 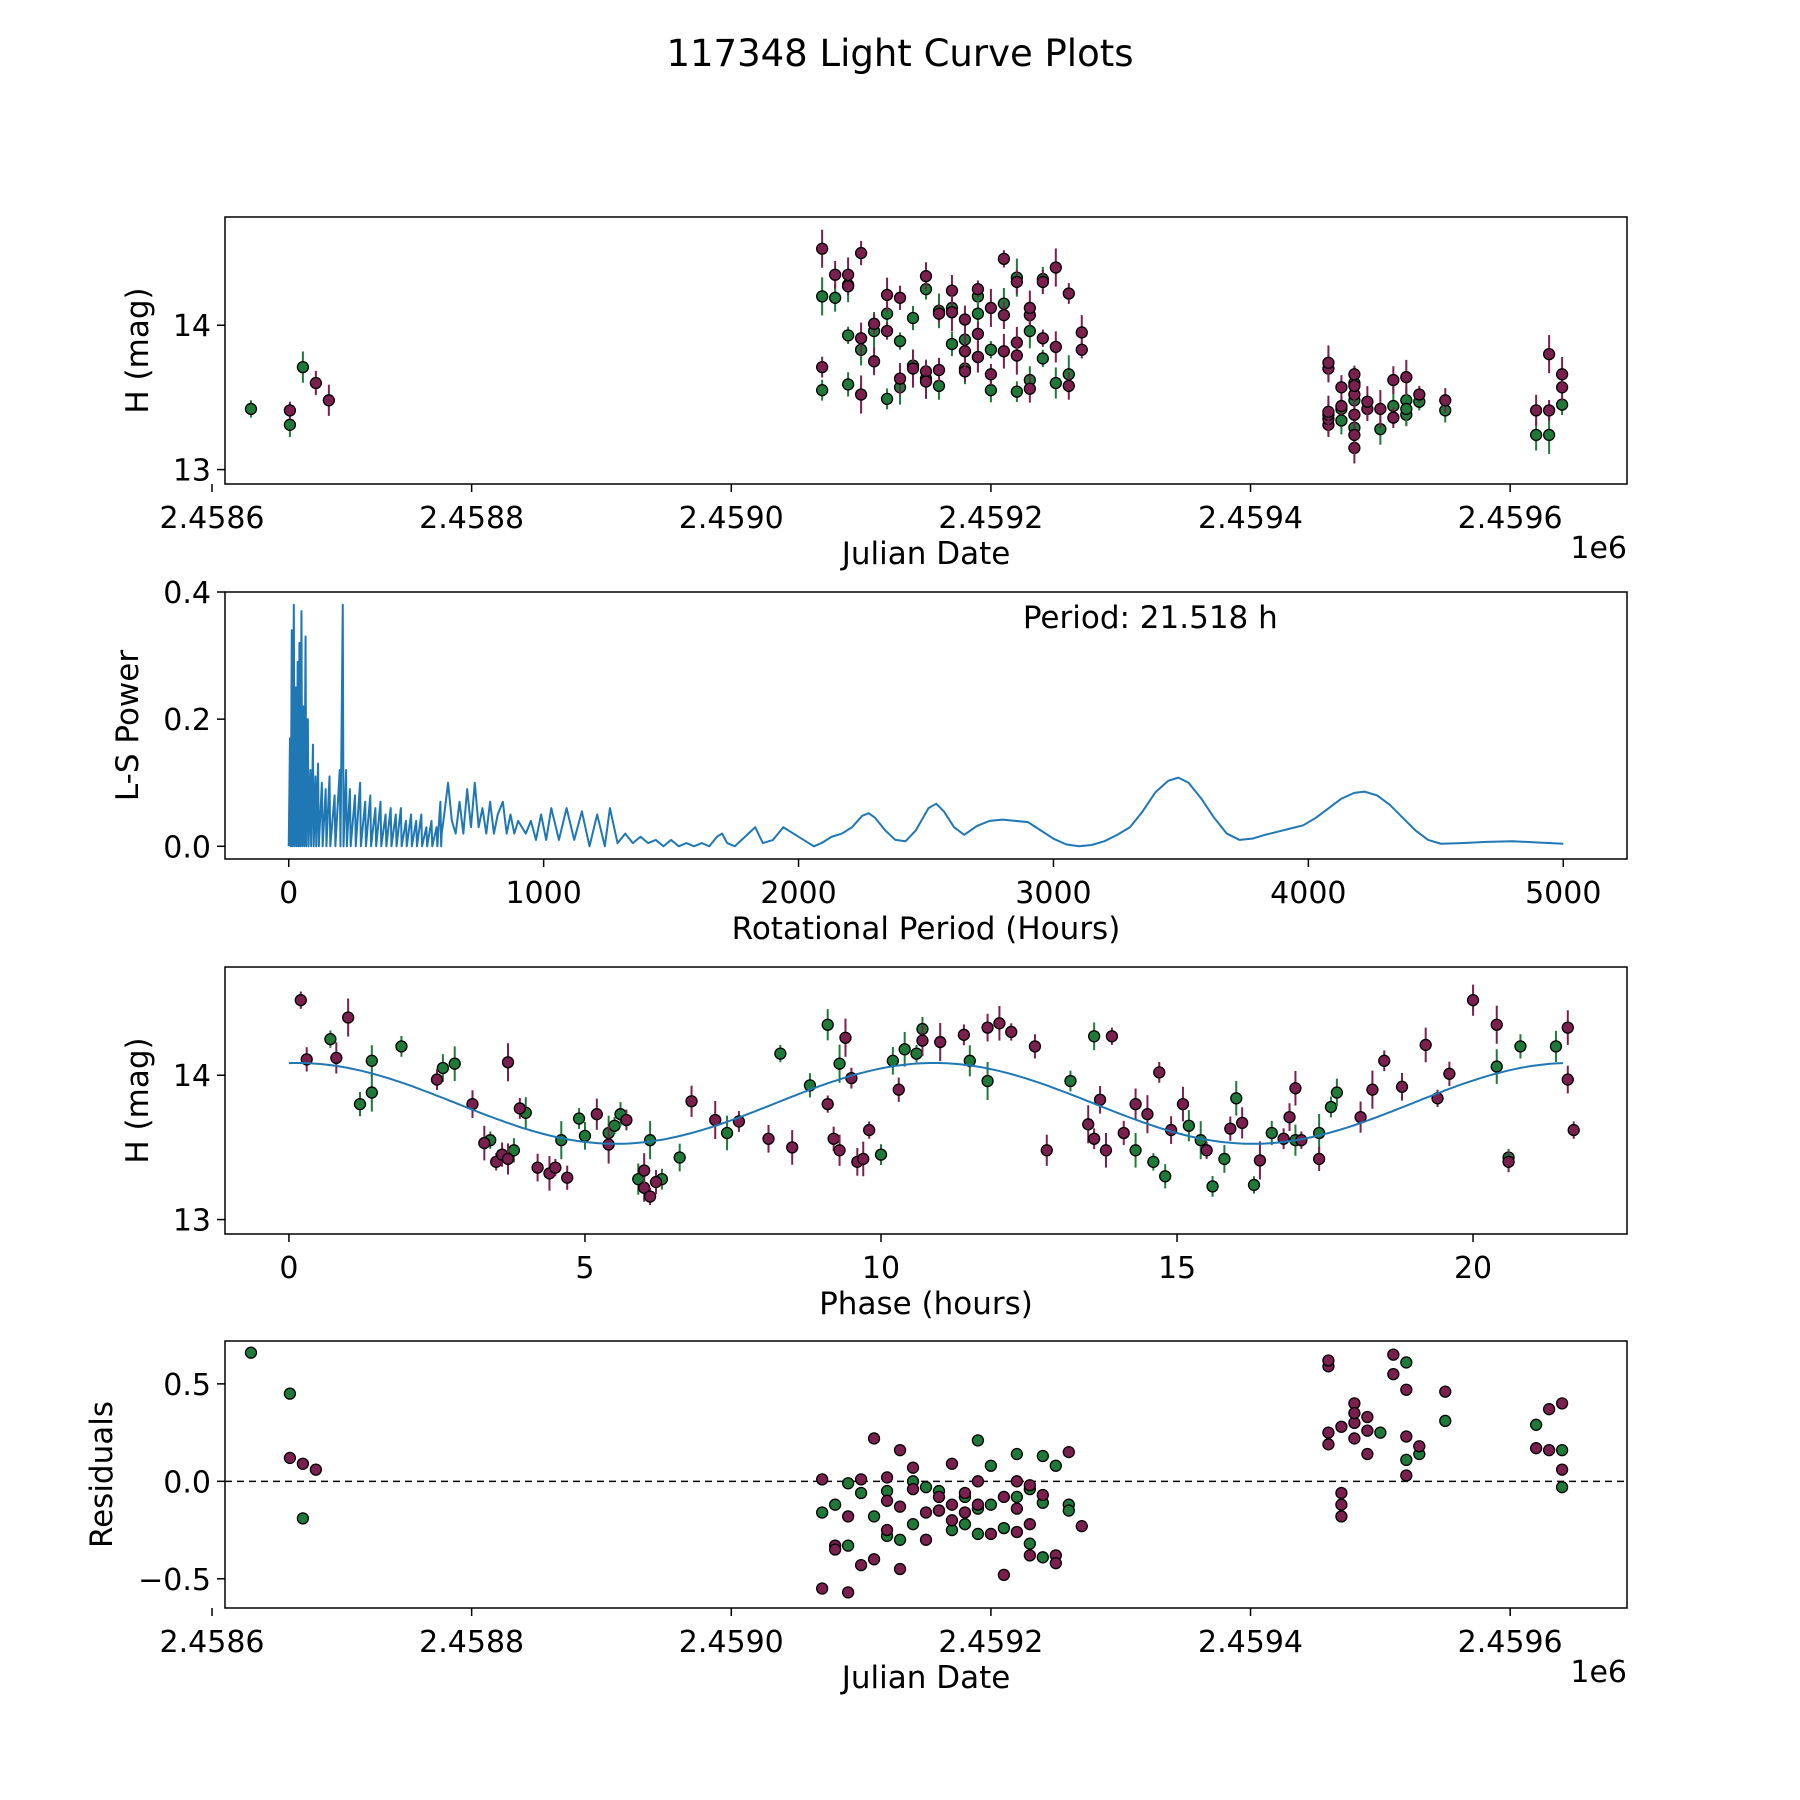 What do you see at coordinates (926, 1304) in the screenshot?
I see `x-axis-label: Phase (hours)` at bounding box center [926, 1304].